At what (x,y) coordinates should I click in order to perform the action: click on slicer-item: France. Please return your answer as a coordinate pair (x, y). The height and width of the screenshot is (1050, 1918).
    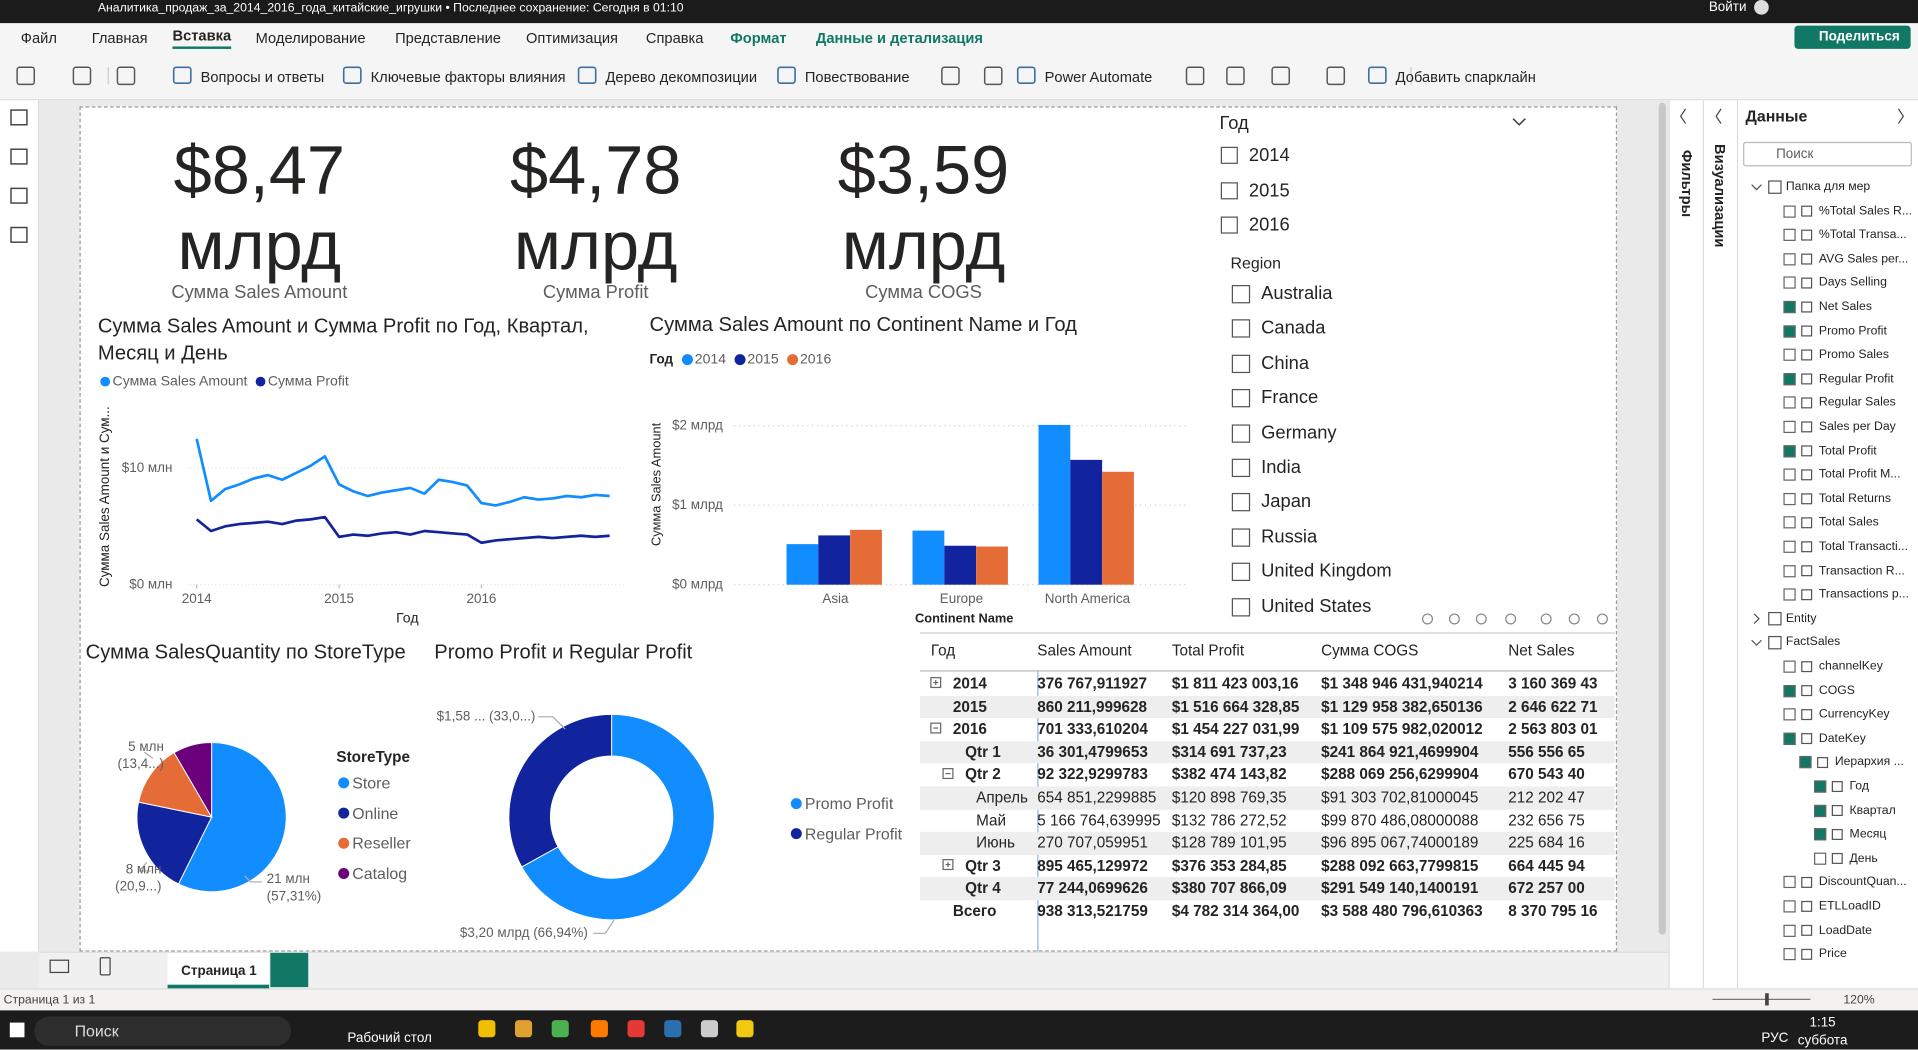
    Looking at the image, I should click on (1290, 398).